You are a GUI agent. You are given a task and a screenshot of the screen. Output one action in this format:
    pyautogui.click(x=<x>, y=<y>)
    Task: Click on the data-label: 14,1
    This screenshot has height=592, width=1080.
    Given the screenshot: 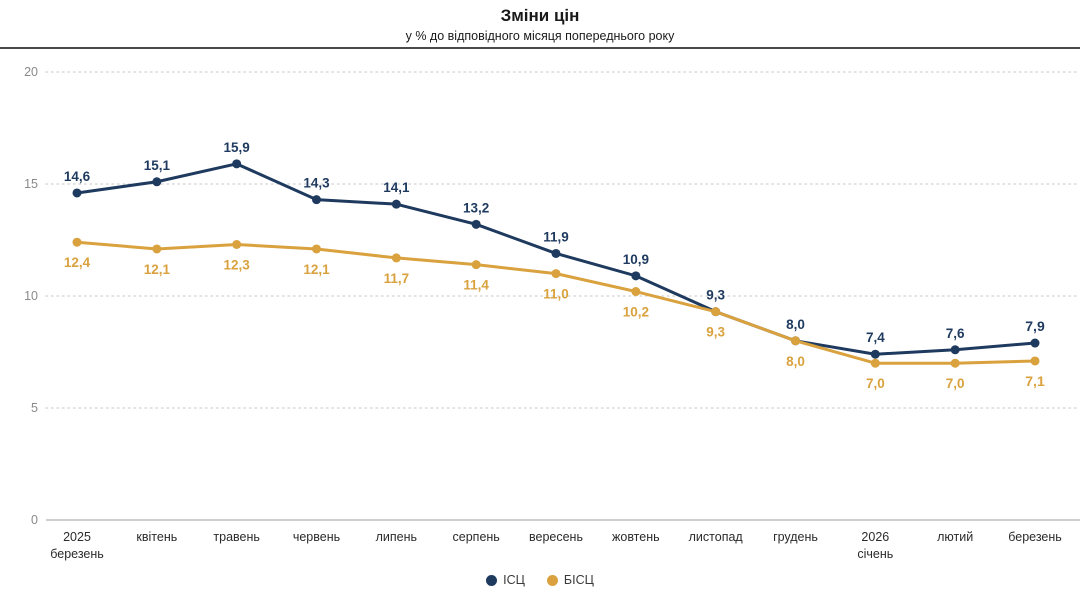 What is the action you would take?
    pyautogui.click(x=396, y=187)
    